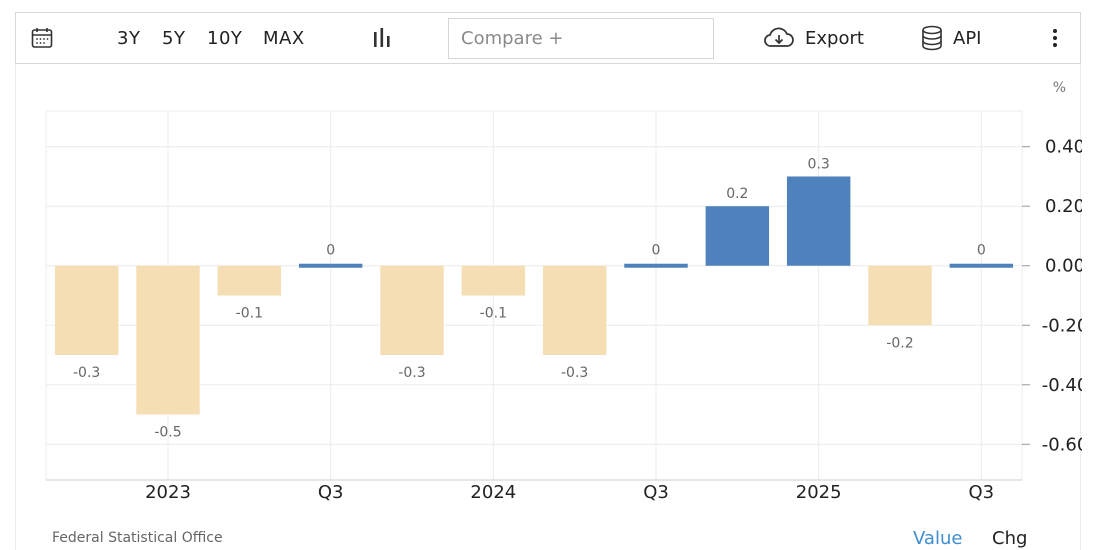 The image size is (1093, 550). What do you see at coordinates (819, 164) in the screenshot?
I see `data-label: 0.3` at bounding box center [819, 164].